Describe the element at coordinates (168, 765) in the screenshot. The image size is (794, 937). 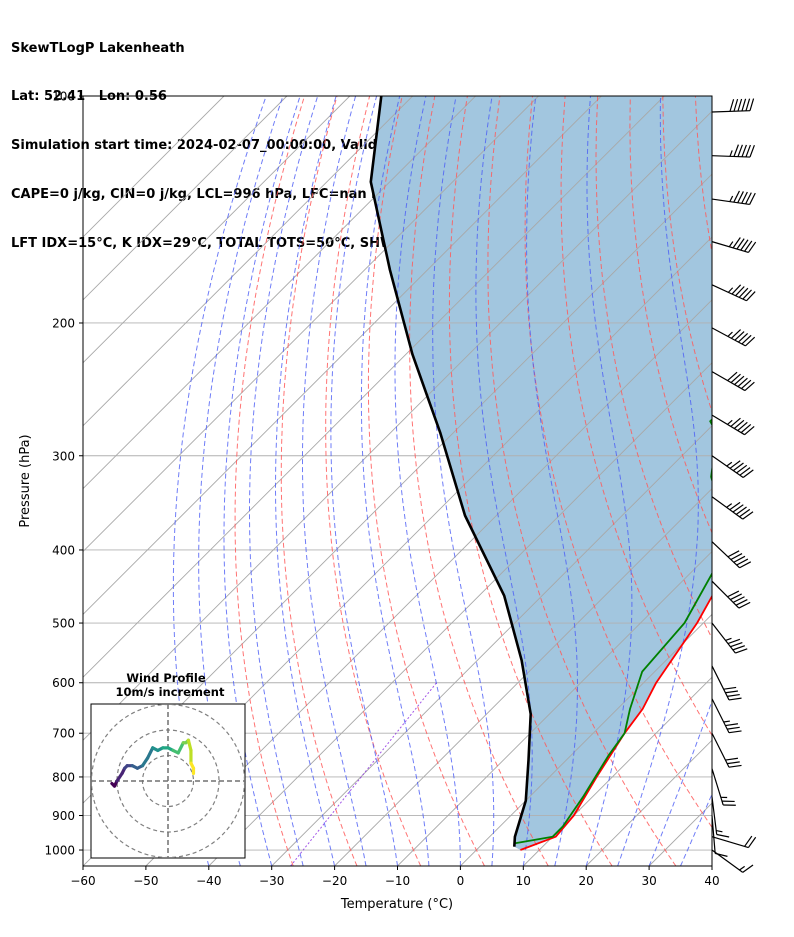
I see `hodograph: Wind Profile 10m/s increment` at that location.